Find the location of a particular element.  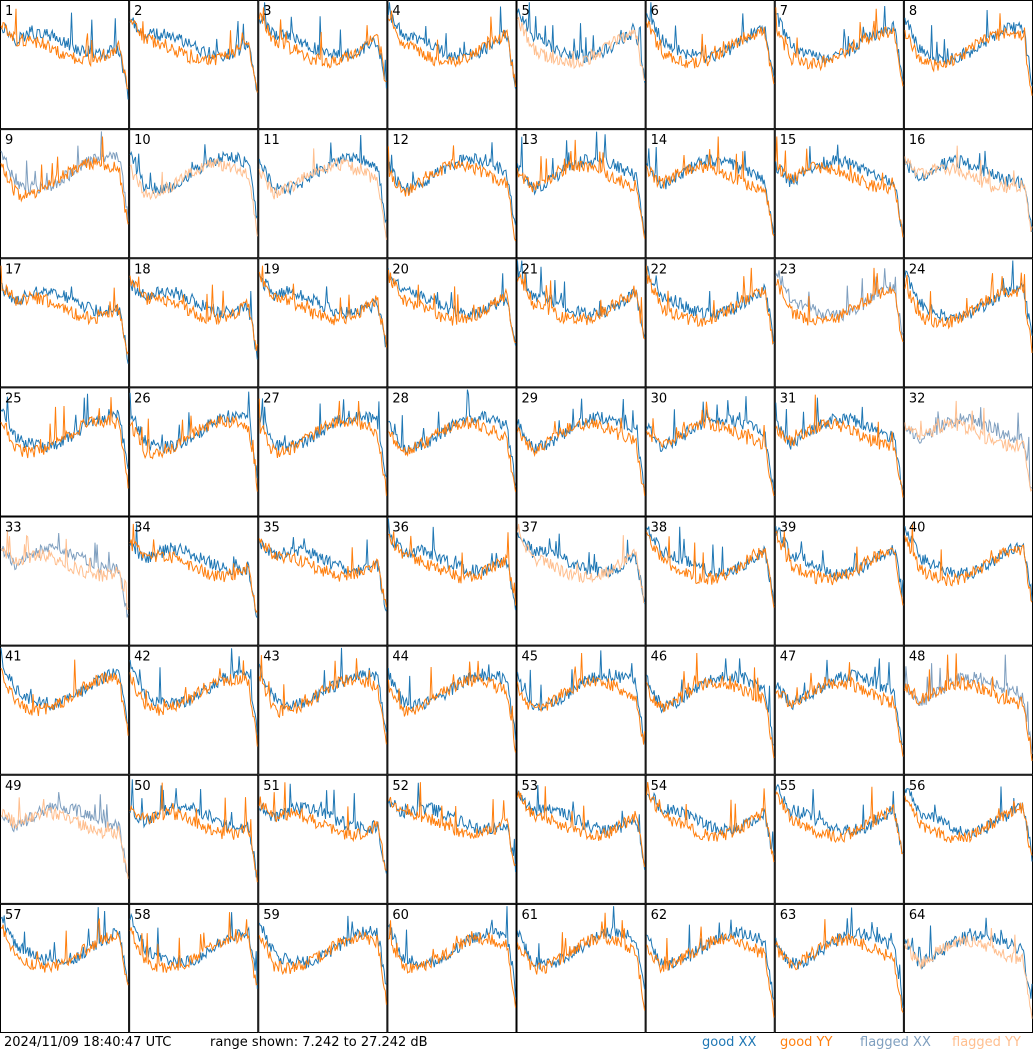

panel-label: 23 is located at coordinates (788, 269).